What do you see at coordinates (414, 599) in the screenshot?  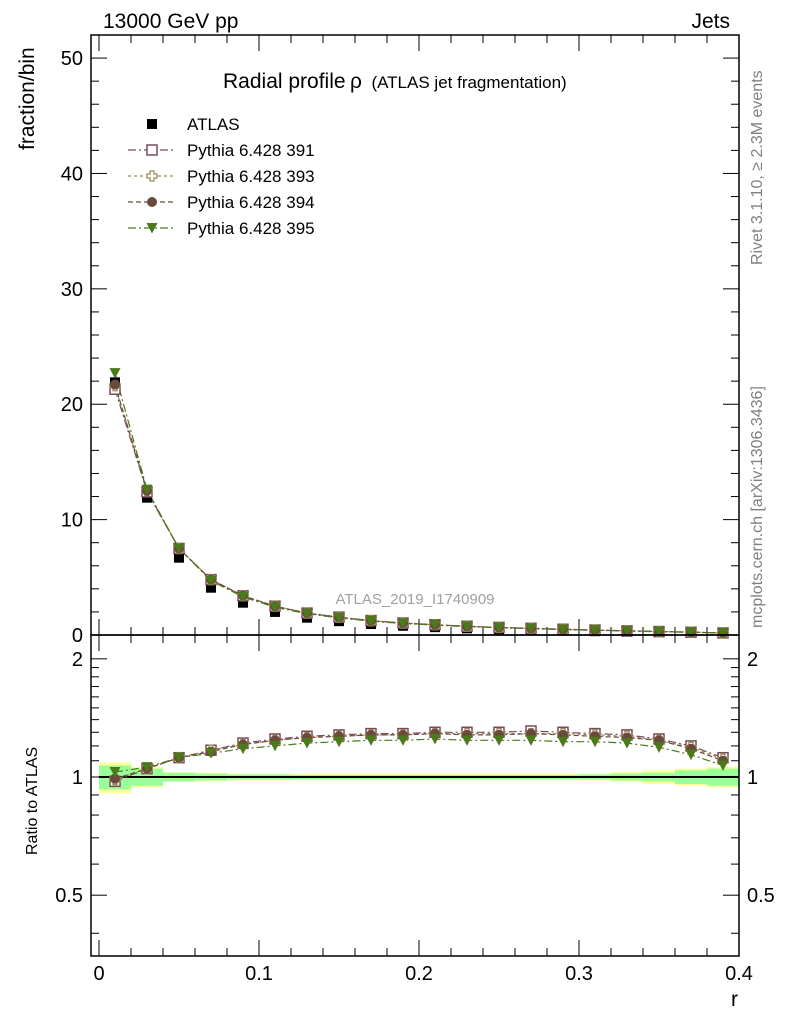 I see `analysis-label: ATLAS_2019_I1740909` at bounding box center [414, 599].